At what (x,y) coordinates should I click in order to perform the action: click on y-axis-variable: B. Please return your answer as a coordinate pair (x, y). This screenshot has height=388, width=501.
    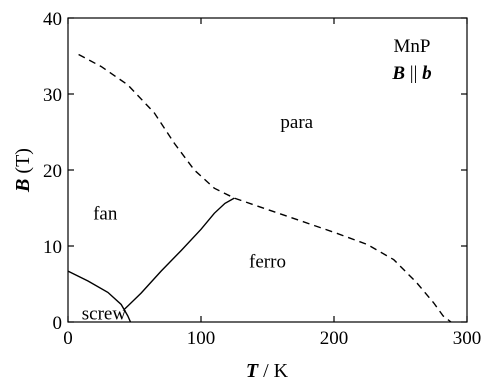
    Looking at the image, I should click on (23, 186).